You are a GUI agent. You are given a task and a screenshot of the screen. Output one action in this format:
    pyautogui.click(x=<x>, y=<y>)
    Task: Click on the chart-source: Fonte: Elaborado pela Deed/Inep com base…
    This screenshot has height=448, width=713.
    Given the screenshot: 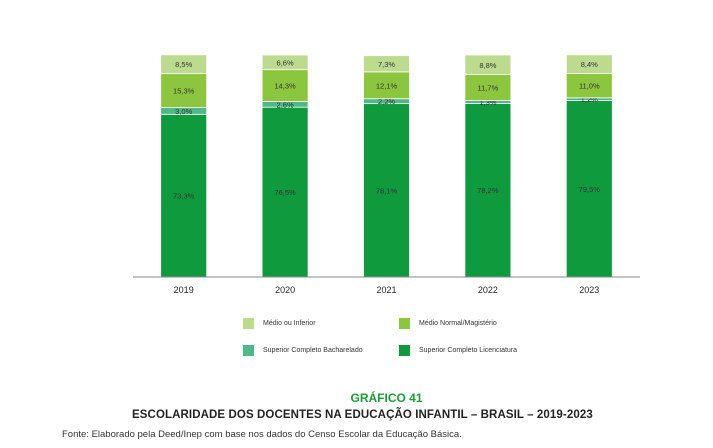 What is the action you would take?
    pyautogui.click(x=262, y=434)
    